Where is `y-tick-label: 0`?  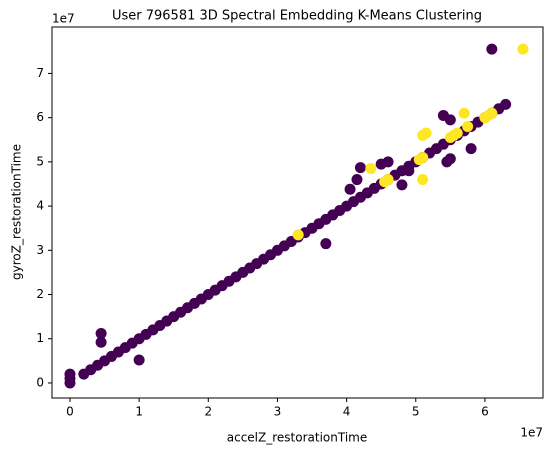 y-tick-label: 0 is located at coordinates (40, 382).